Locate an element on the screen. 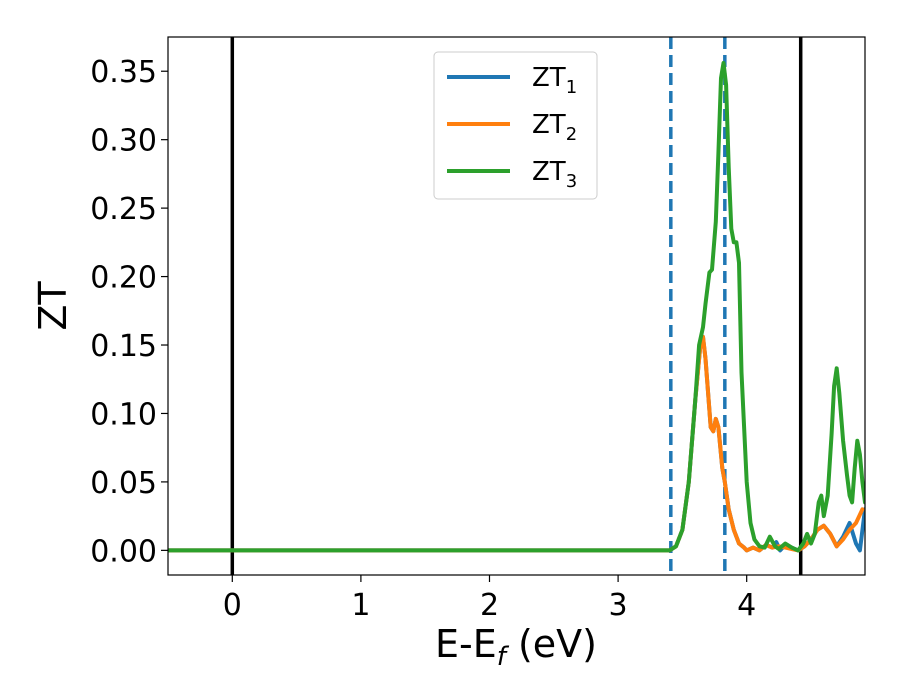 The width and height of the screenshot is (900, 700). x-axis-ticks: 0 1 2 3 4 is located at coordinates (489, 599).